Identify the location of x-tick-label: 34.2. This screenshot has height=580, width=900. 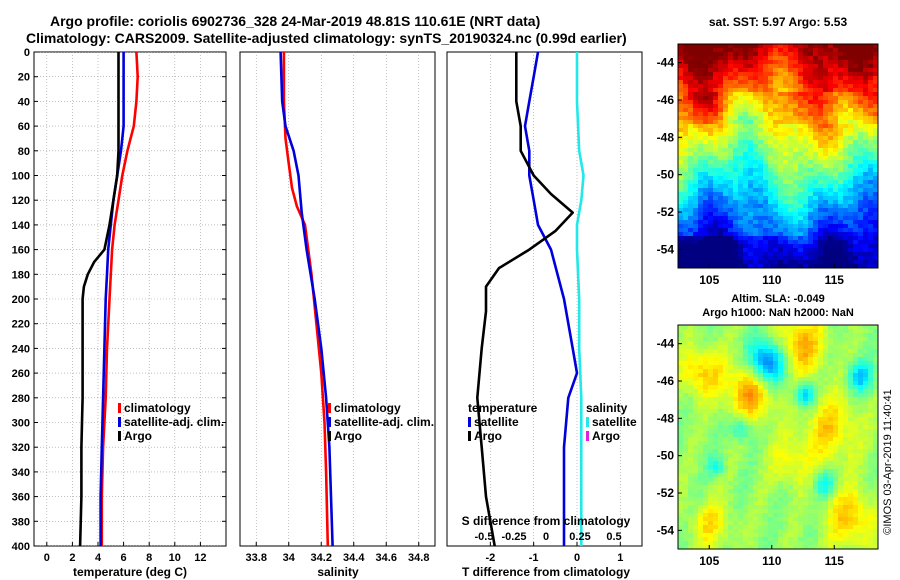
(321, 558).